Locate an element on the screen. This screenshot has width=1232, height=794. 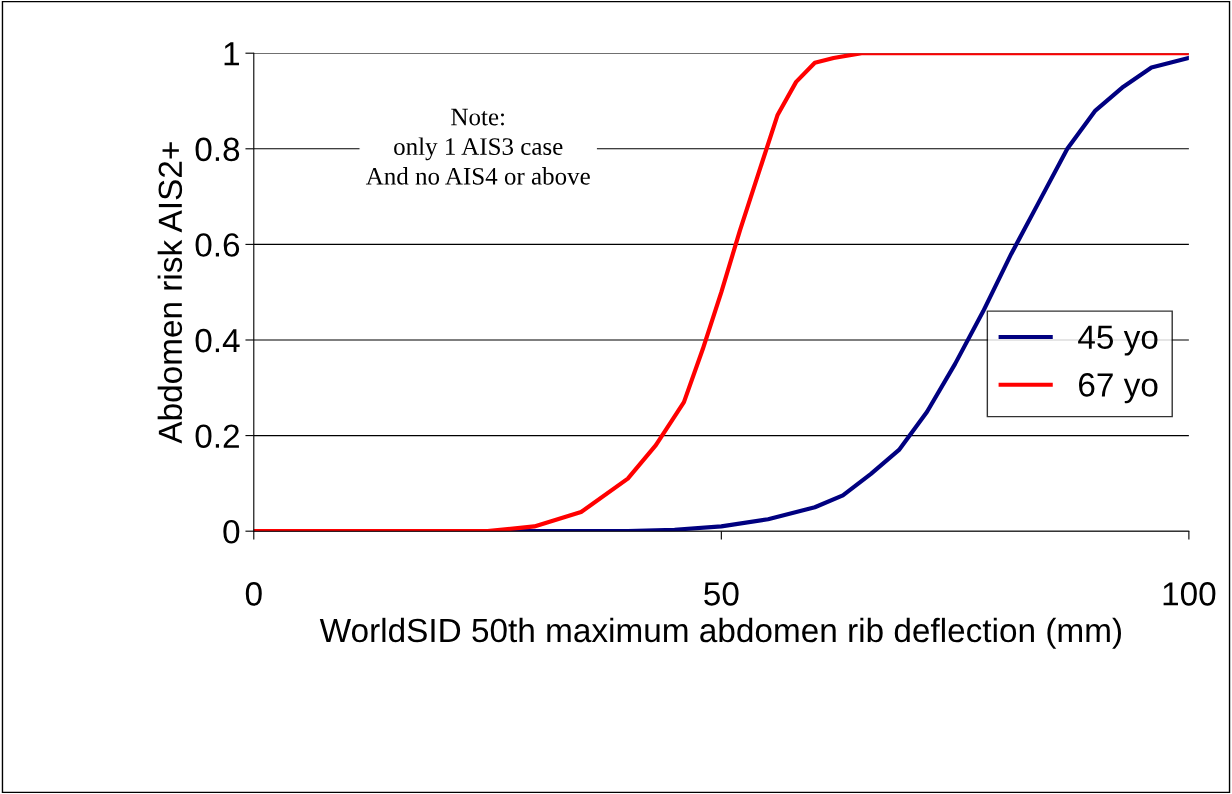
x-tick-label: 50 is located at coordinates (721, 594).